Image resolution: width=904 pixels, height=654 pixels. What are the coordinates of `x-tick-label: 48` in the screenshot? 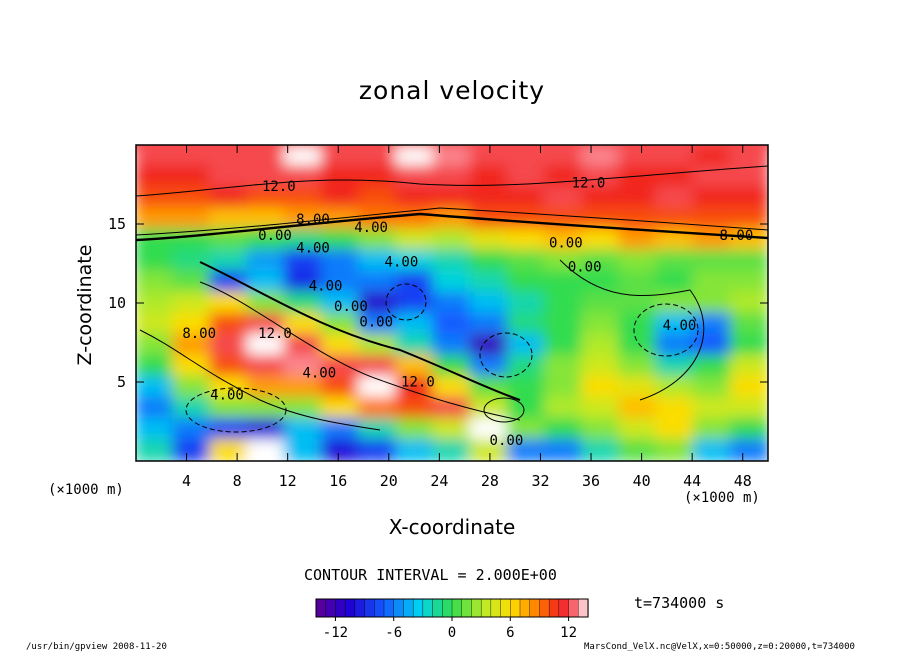 It's located at (743, 481).